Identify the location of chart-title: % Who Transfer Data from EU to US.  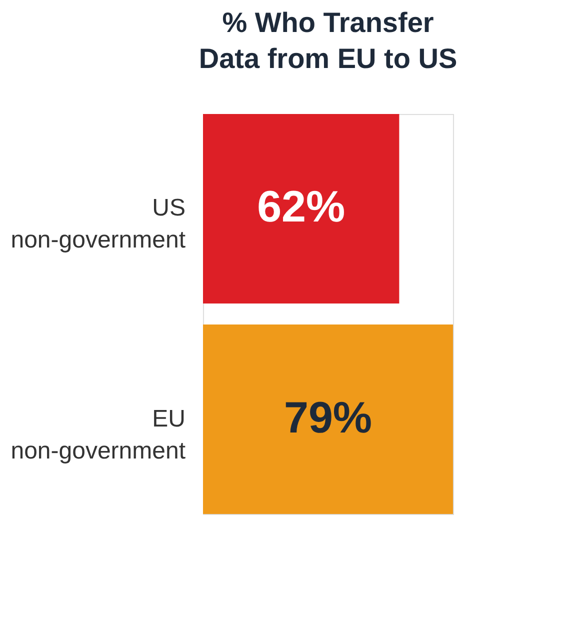
(328, 40).